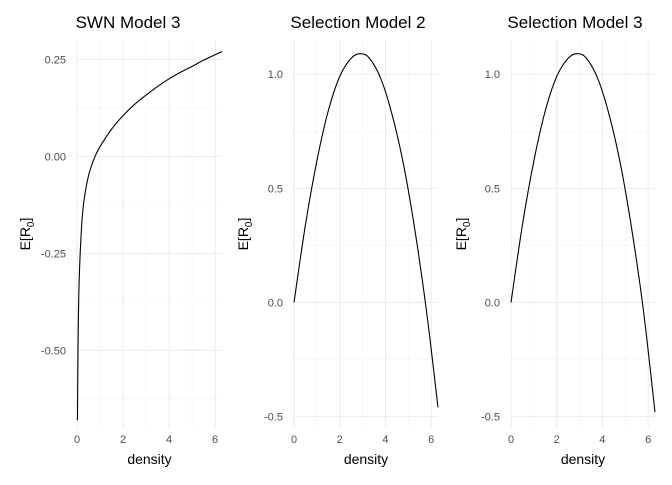 The image size is (672, 485). I want to click on y-tick-label: -0.50, so click(53, 351).